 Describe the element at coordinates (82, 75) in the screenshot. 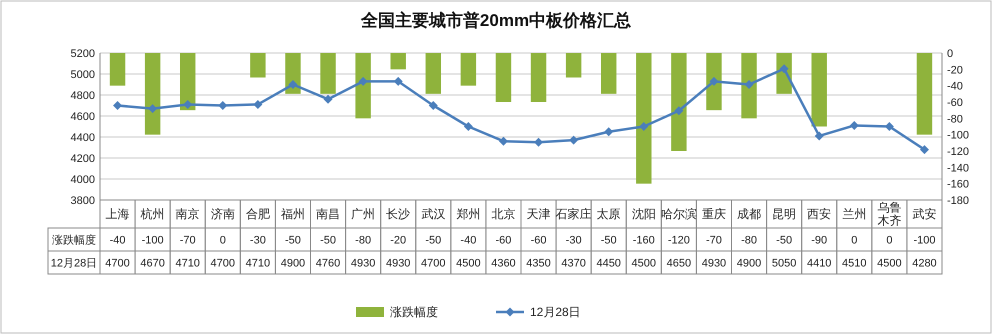

I see `y-tick-label: 5000` at that location.